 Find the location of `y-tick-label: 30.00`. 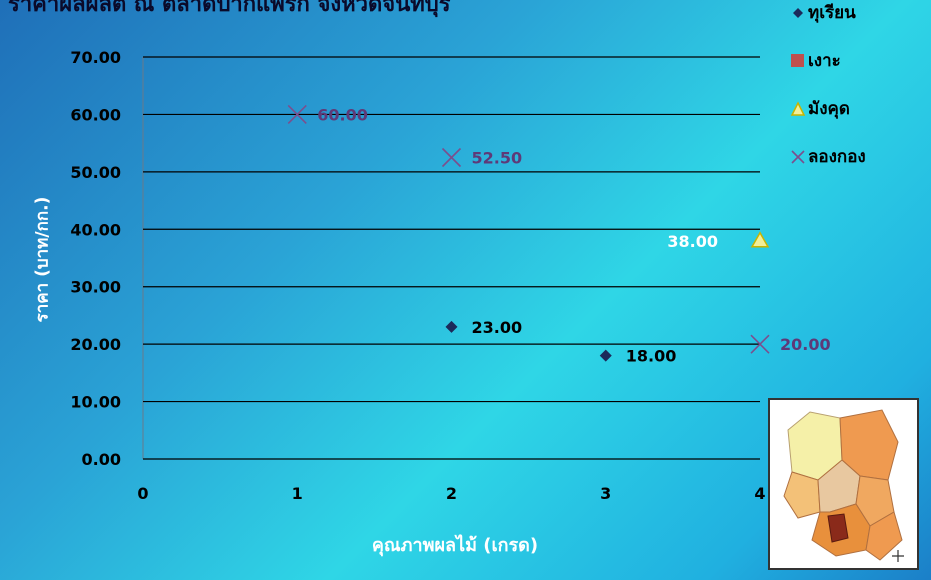

y-tick-label: 30.00 is located at coordinates (95, 287).